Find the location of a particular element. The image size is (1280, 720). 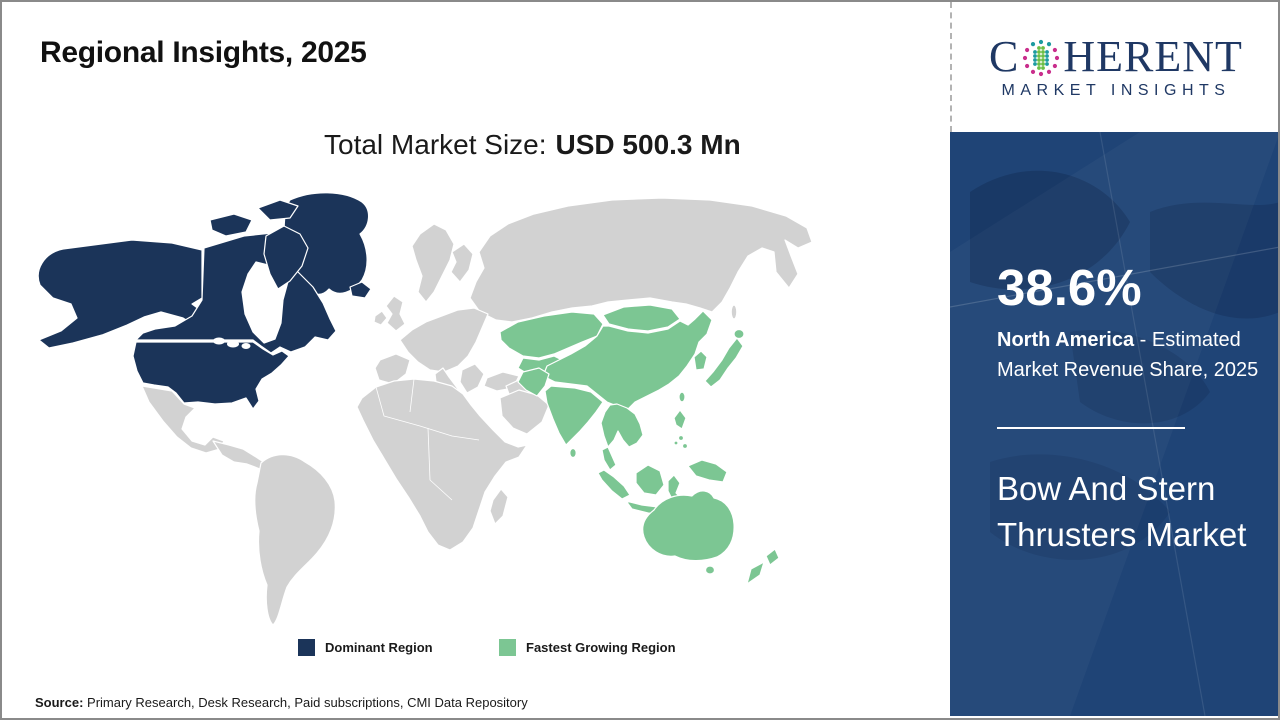

island-baffin is located at coordinates (286, 257).